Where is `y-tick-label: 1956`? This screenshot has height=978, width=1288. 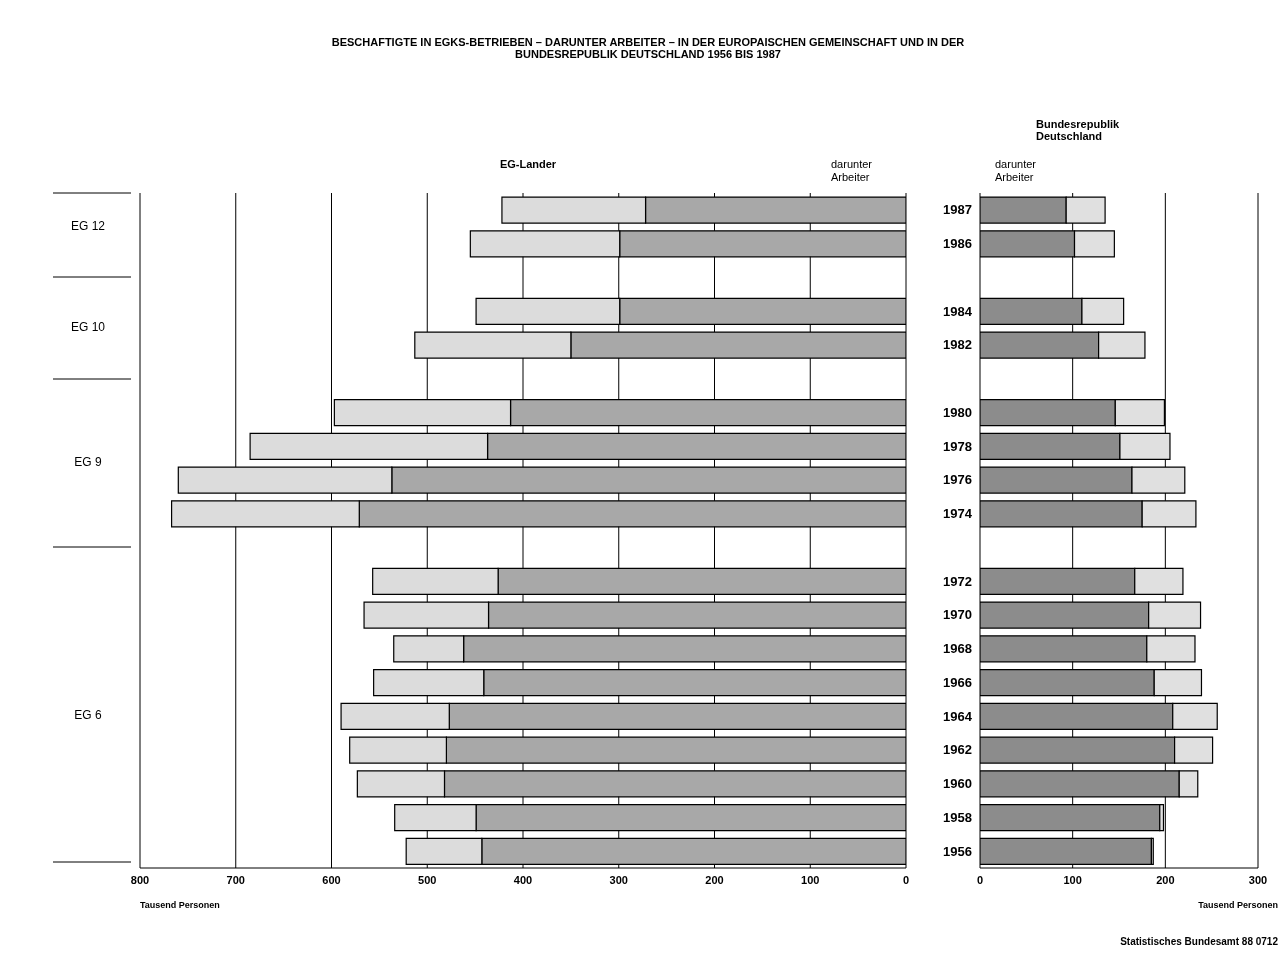
y-tick-label: 1956 is located at coordinates (957, 851).